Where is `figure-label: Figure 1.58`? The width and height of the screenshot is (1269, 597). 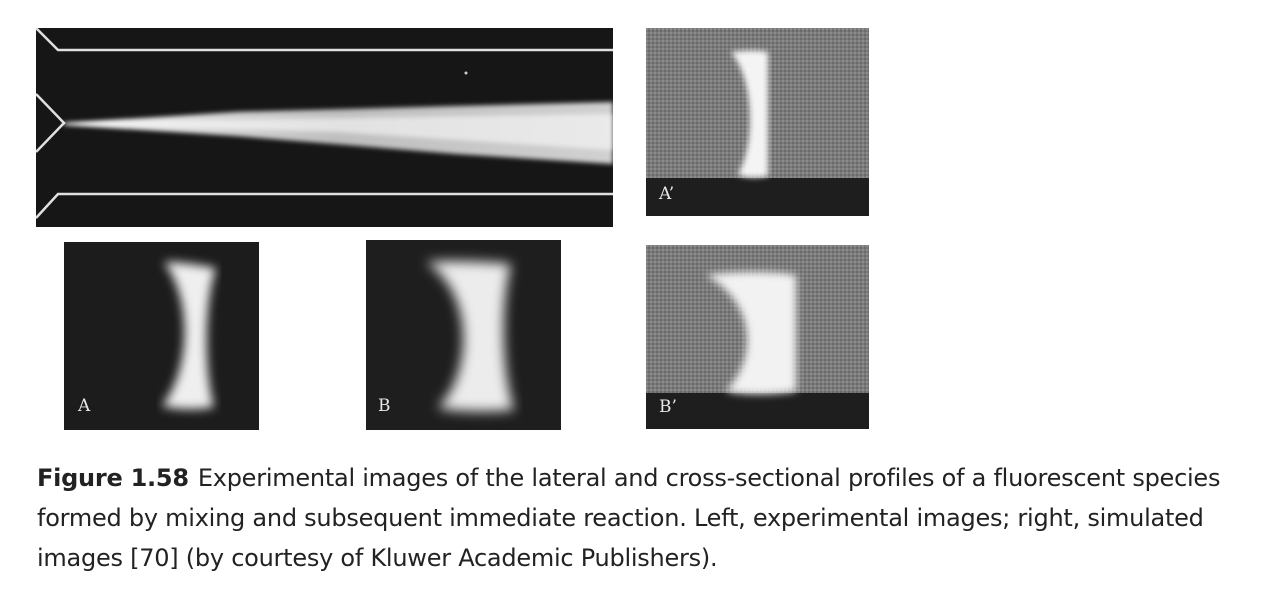
figure-label: Figure 1.58 is located at coordinates (113, 478).